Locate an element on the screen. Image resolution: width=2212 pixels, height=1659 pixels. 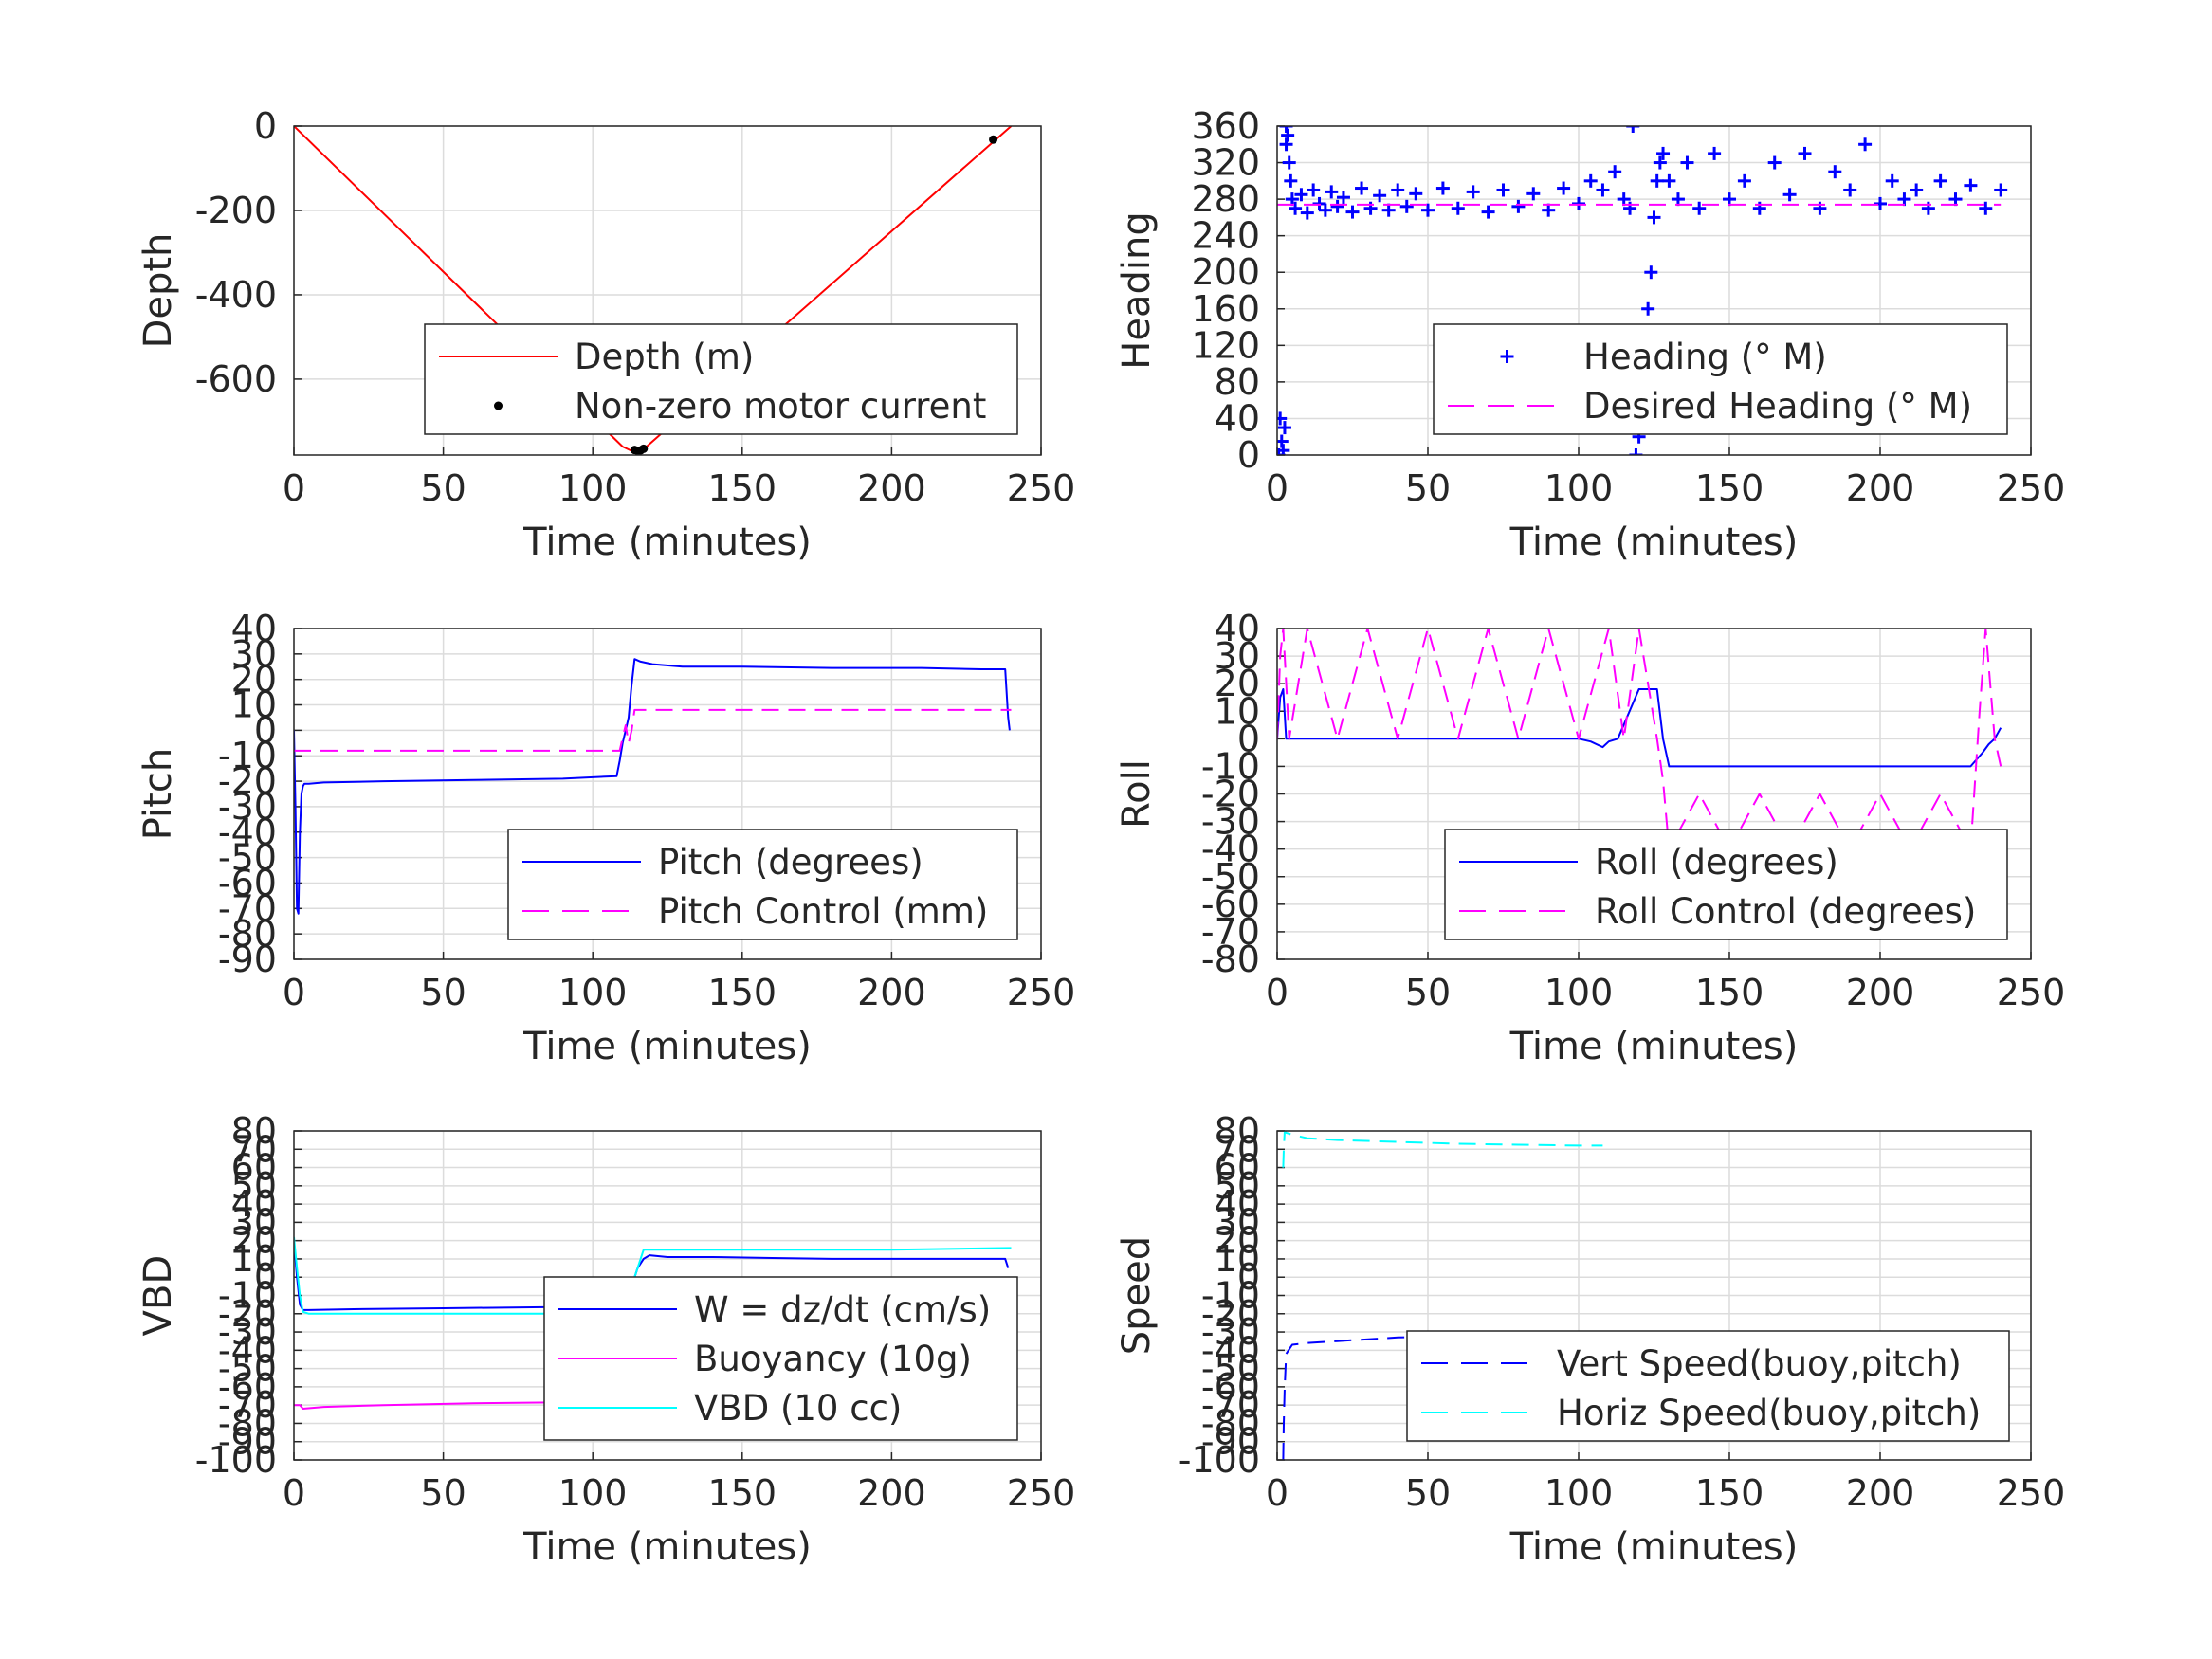
legend-label: Heading (° M) is located at coordinates (1705, 357).